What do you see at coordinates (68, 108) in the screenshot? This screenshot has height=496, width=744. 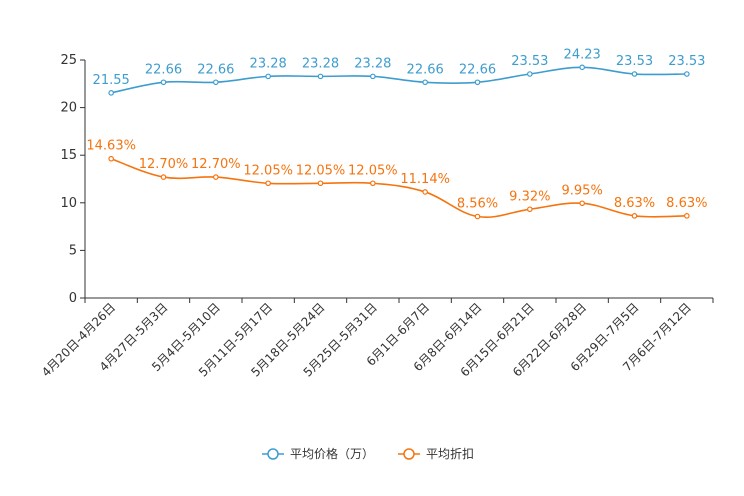 I see `y-tick-label: 20` at bounding box center [68, 108].